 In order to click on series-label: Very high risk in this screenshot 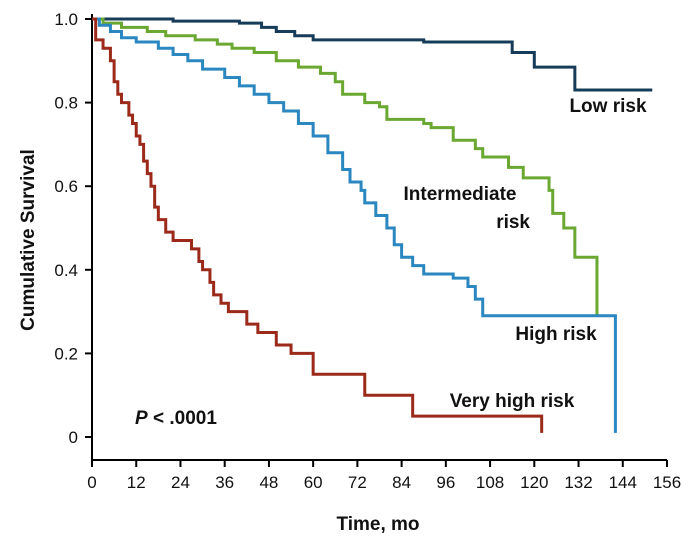, I will do `click(512, 401)`.